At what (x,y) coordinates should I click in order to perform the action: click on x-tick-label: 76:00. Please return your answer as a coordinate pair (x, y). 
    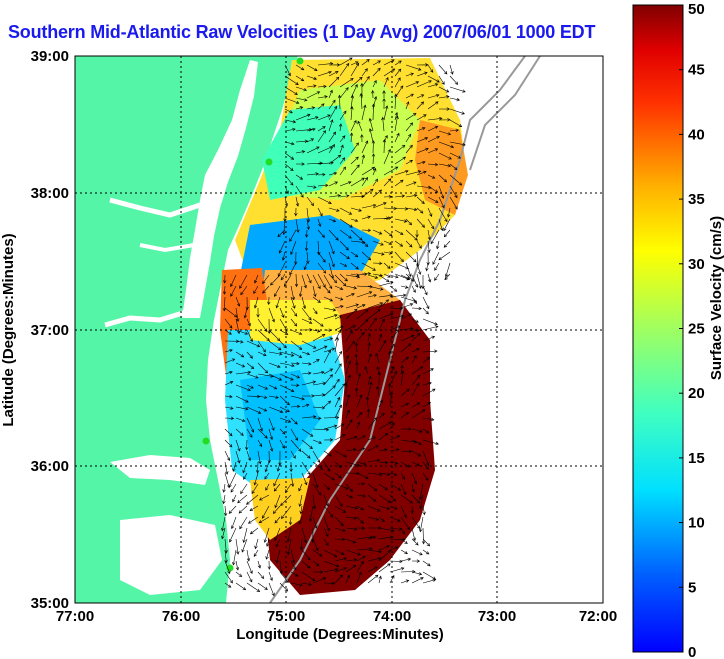
    Looking at the image, I should click on (181, 616).